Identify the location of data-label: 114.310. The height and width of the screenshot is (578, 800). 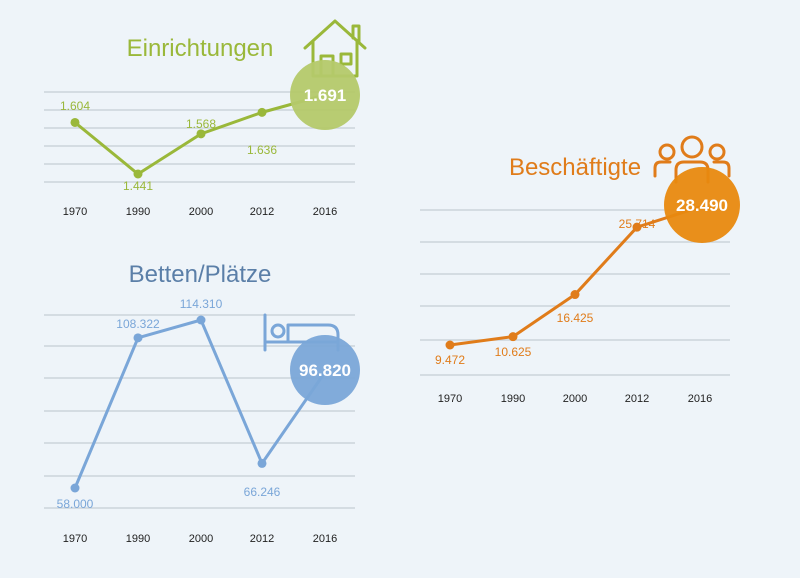
(201, 304).